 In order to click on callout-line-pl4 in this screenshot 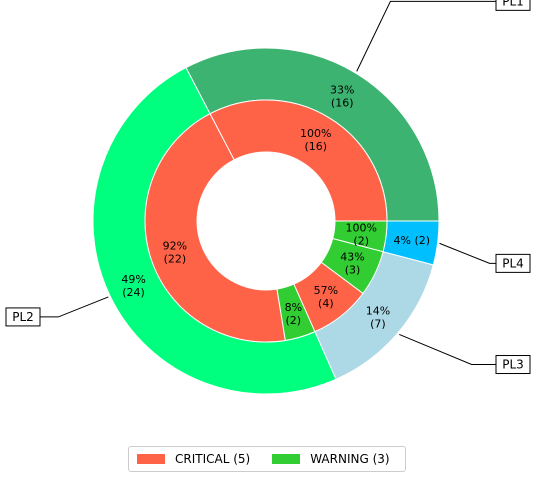, I will do `click(467, 253)`.